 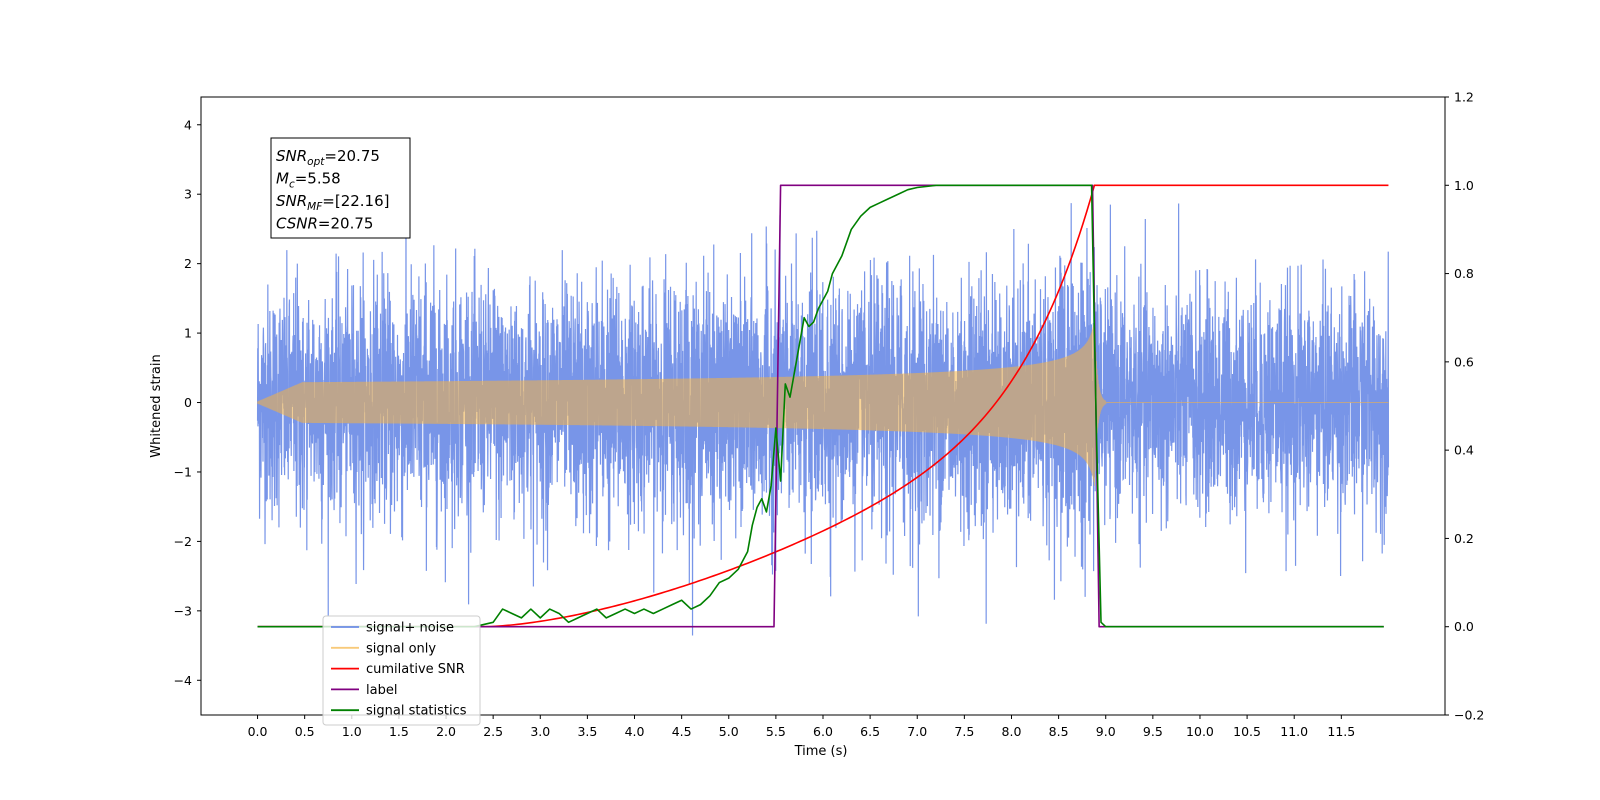 I want to click on x-tick-label: 7.5, so click(x=964, y=731).